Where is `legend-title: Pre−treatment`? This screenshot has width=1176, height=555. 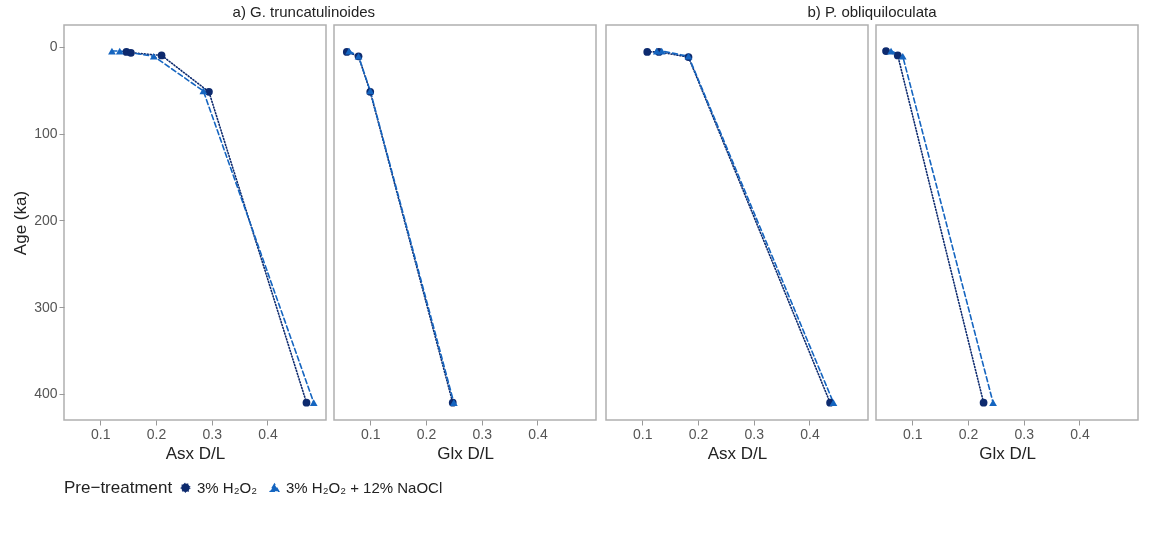 legend-title: Pre−treatment is located at coordinates (118, 487).